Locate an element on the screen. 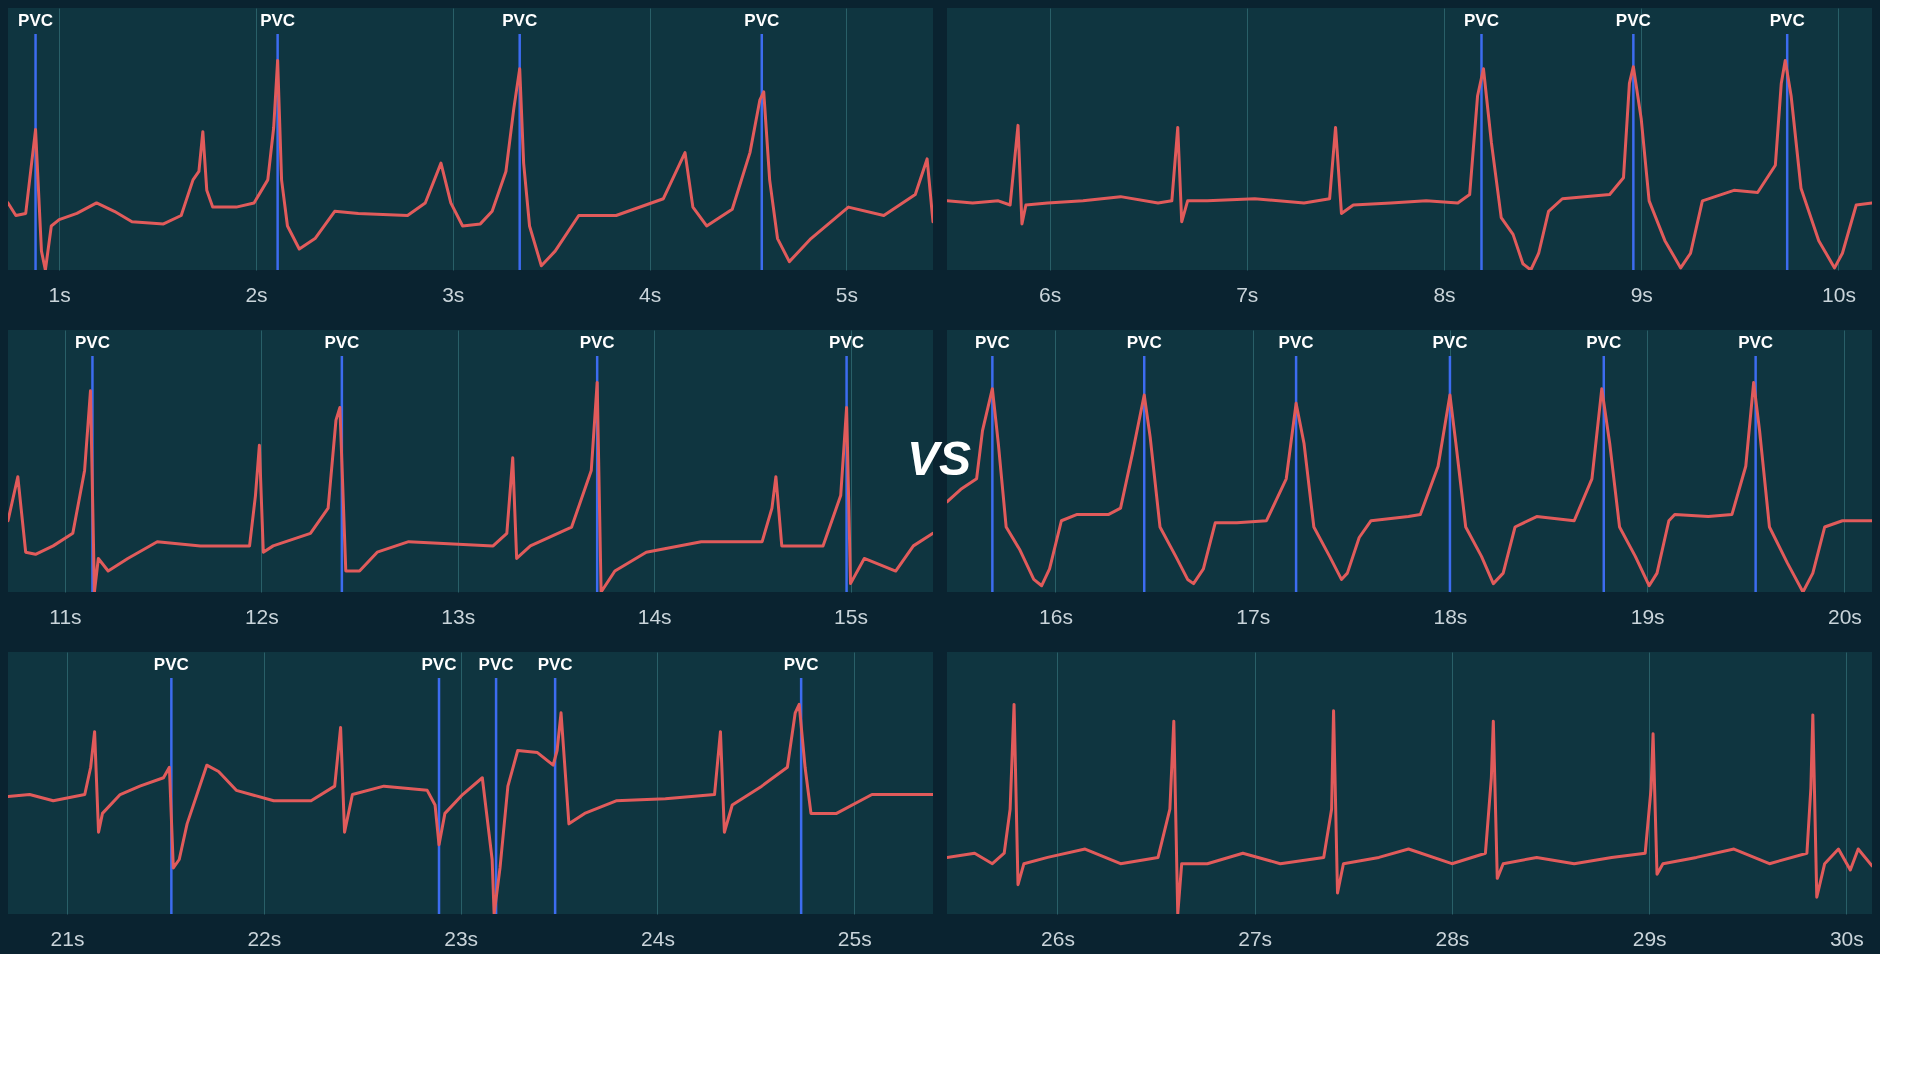 Image resolution: width=1920 pixels, height=1080 pixels. x-tick-label: 17s is located at coordinates (1253, 616).